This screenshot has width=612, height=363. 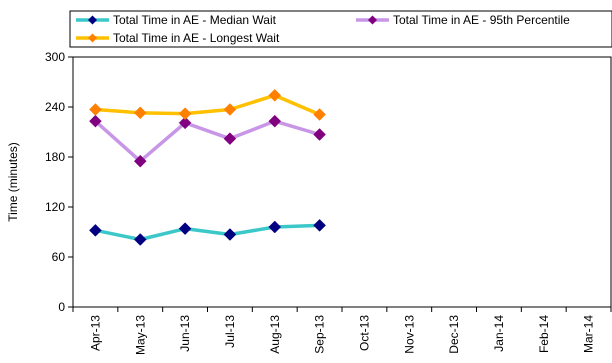 I want to click on legend-item-3: Total Time in AE - Longest Wait, so click(x=178, y=38).